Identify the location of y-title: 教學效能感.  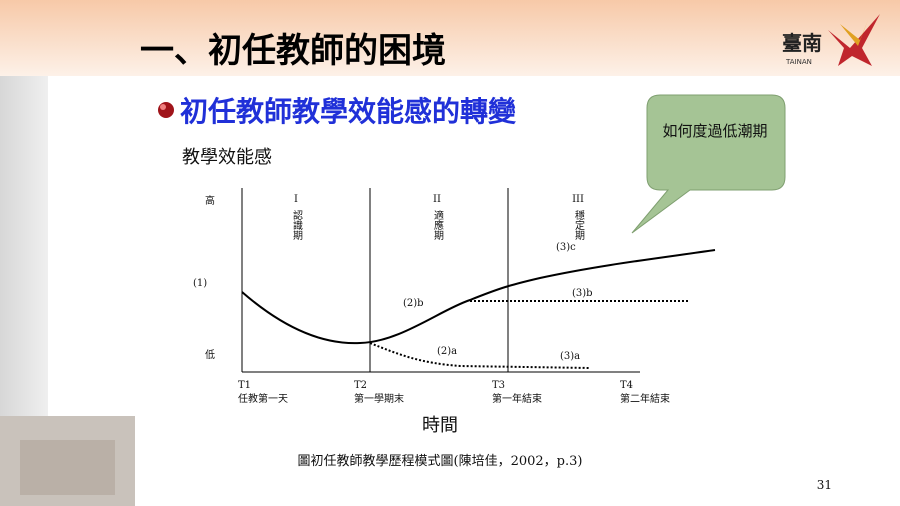
(227, 157).